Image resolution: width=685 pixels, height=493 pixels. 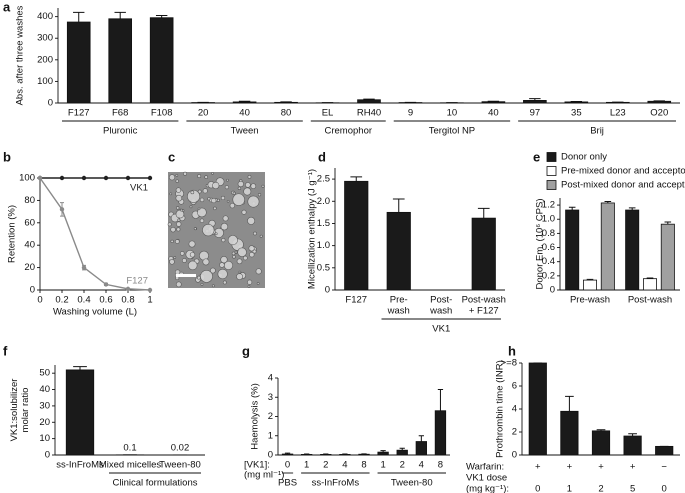 What do you see at coordinates (551, 171) in the screenshot?
I see `legend-swatch` at bounding box center [551, 171].